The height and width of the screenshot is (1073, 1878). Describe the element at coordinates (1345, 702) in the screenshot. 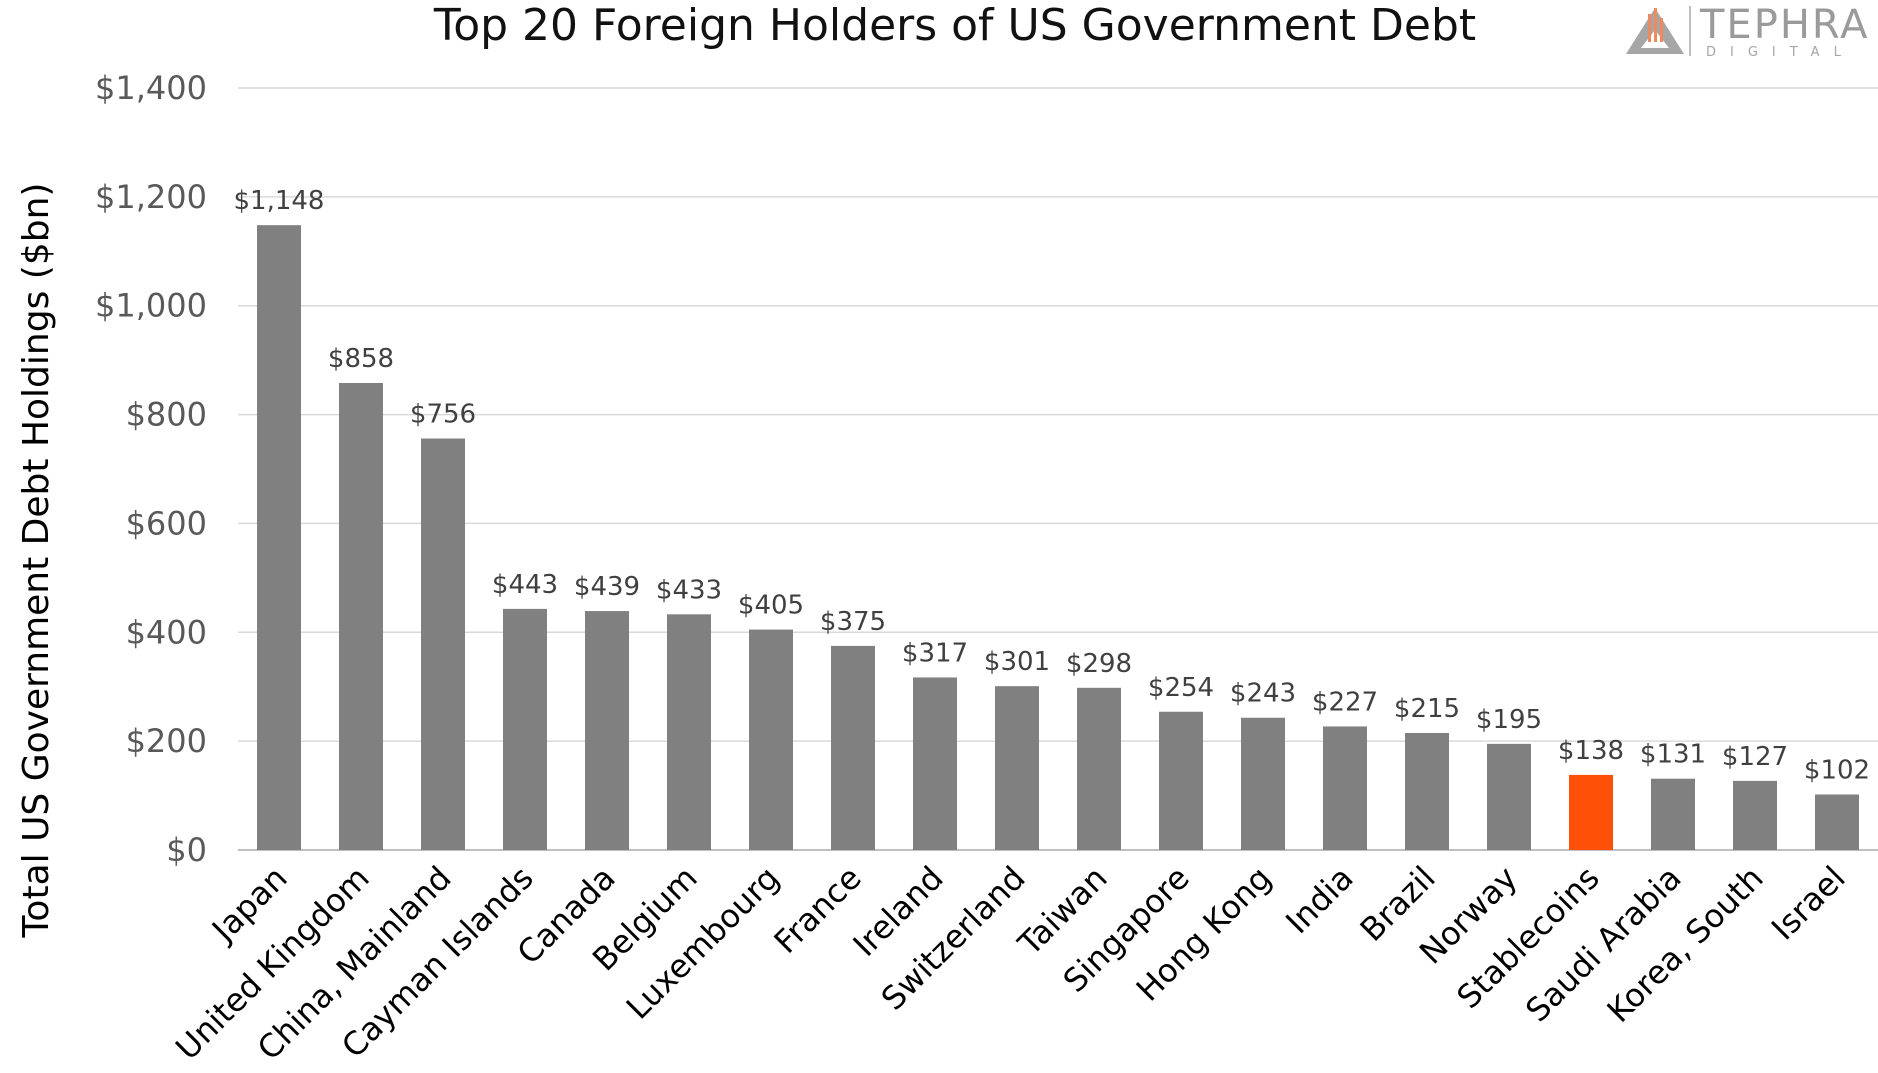

I see `data-label: $227` at that location.